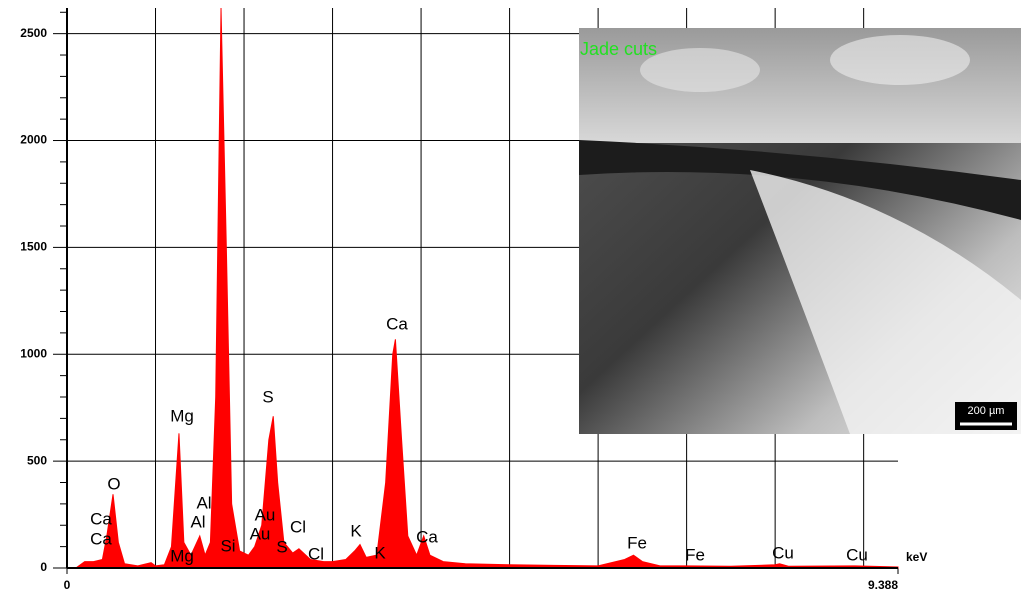  What do you see at coordinates (33, 140) in the screenshot?
I see `y-tick-label: 2000` at bounding box center [33, 140].